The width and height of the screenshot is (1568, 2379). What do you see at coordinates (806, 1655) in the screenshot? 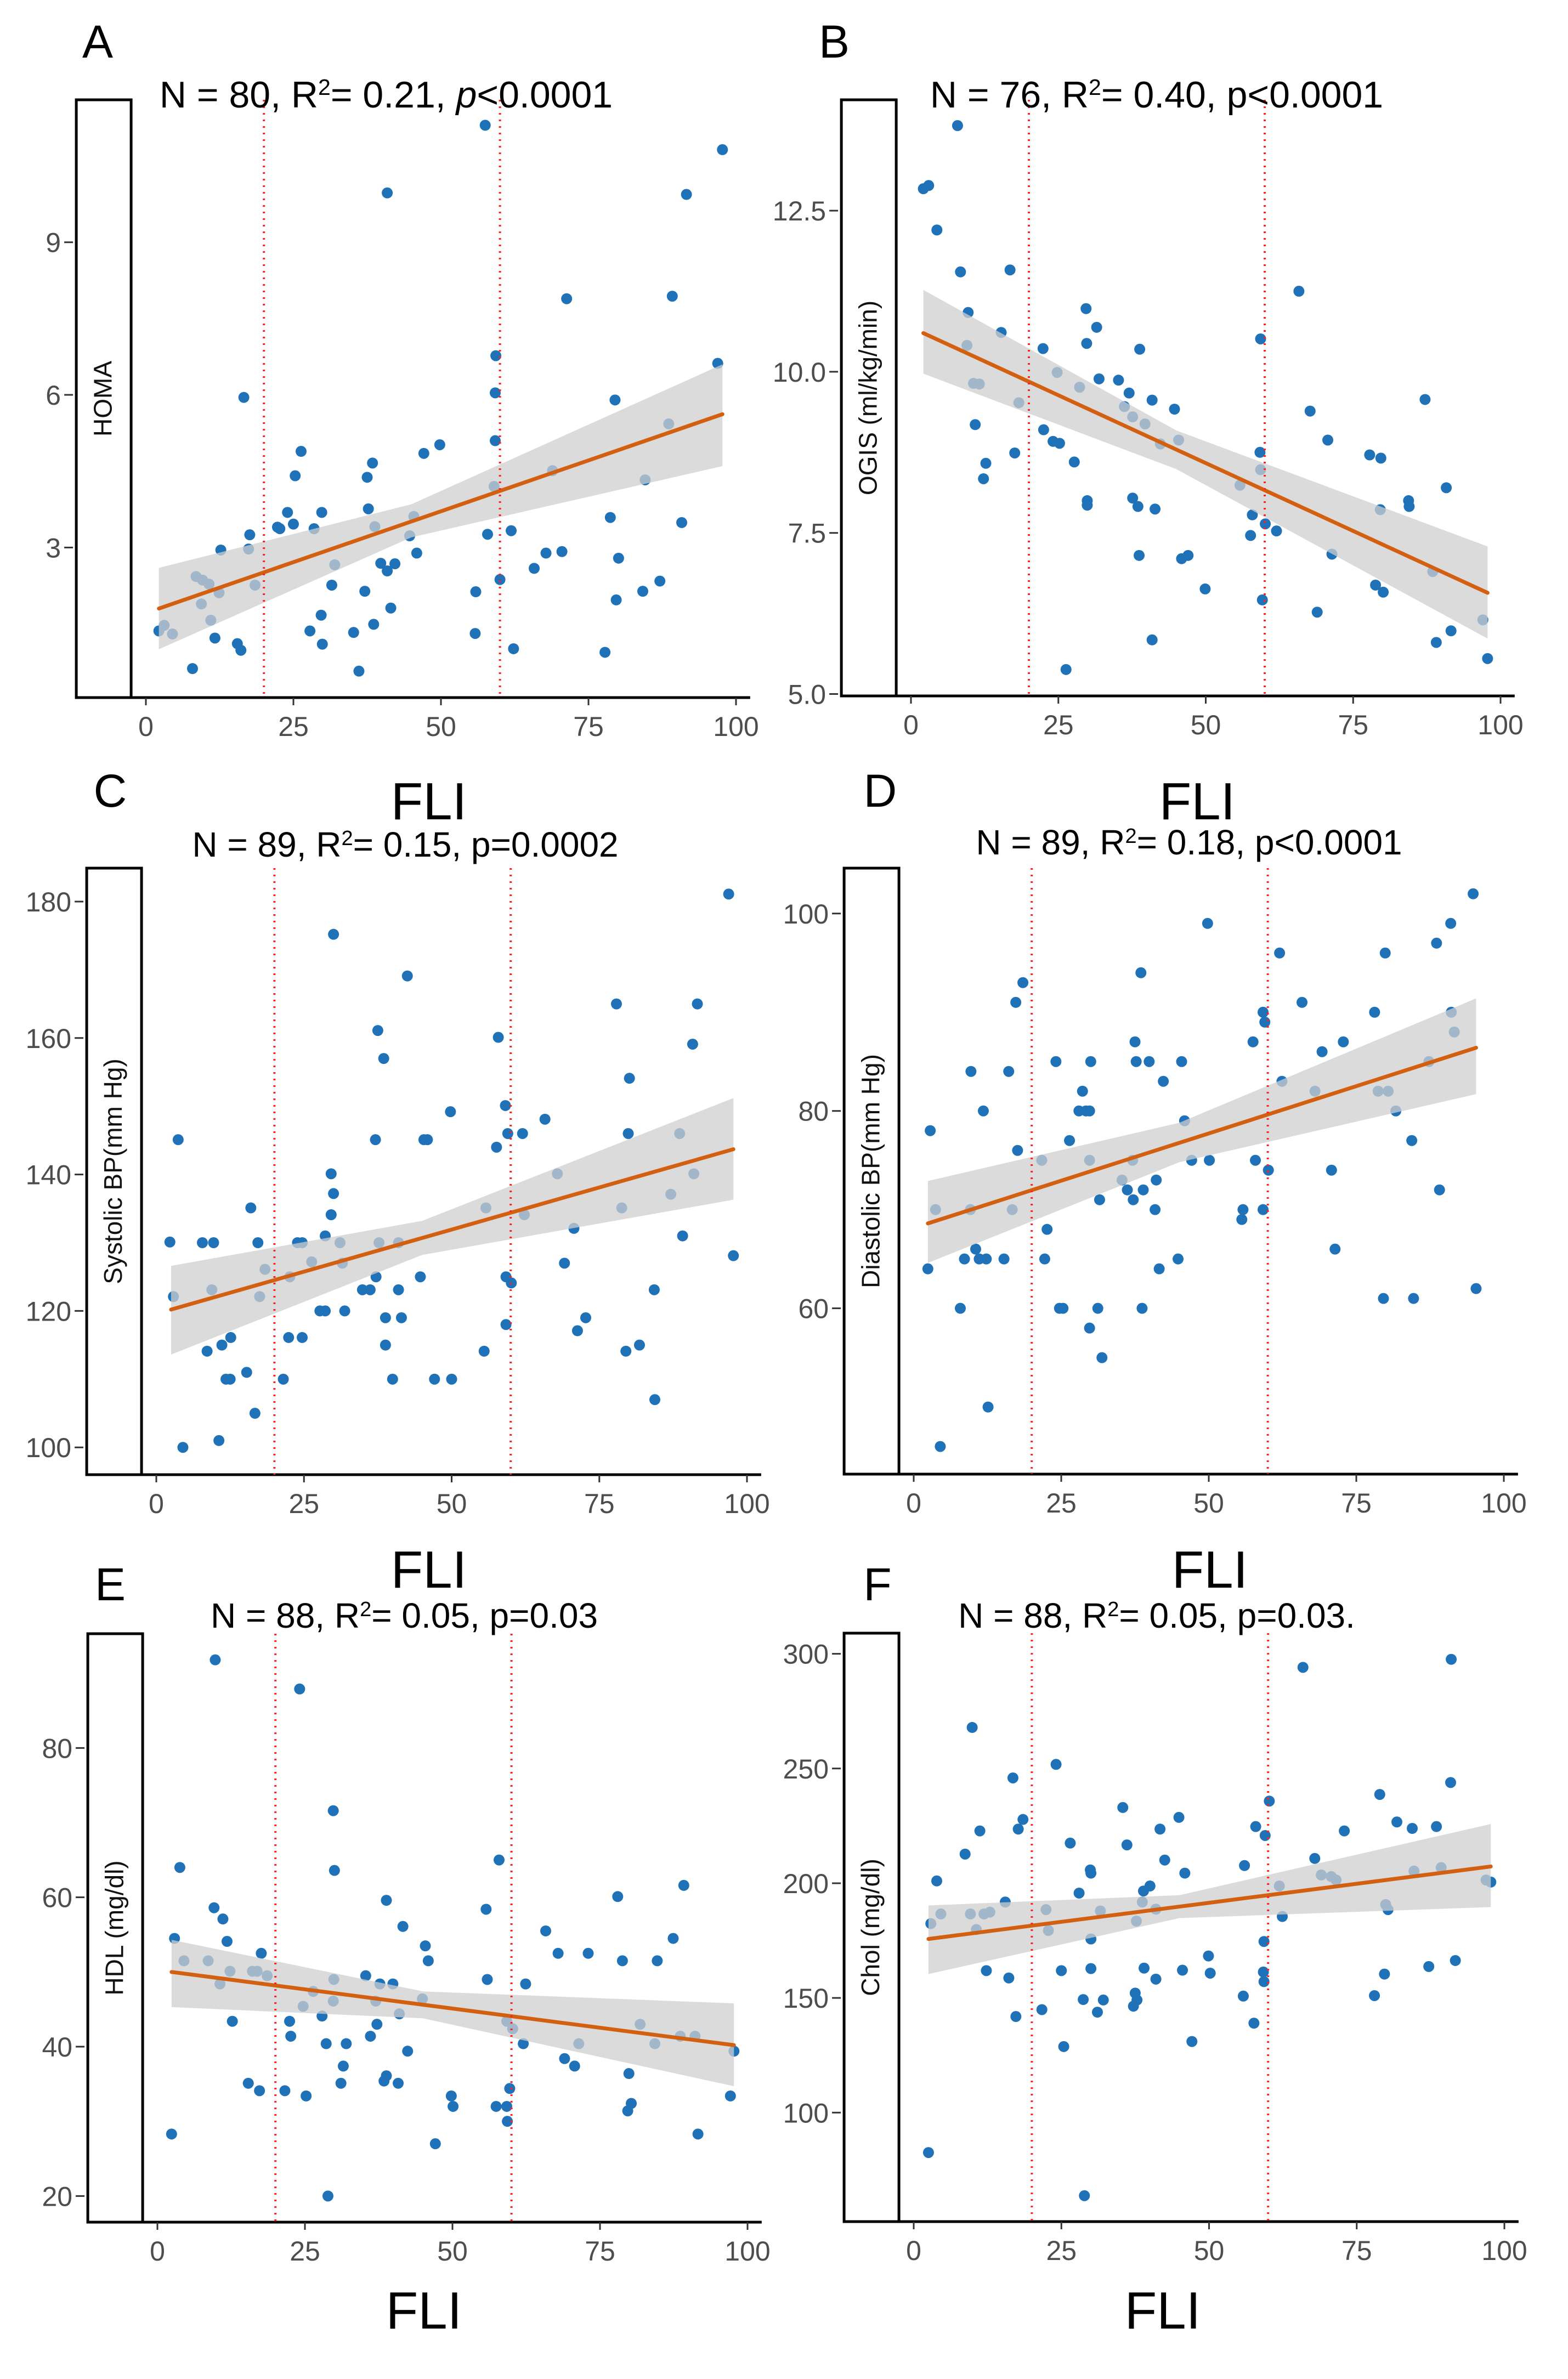
I see `y-tick-label: 300` at bounding box center [806, 1655].